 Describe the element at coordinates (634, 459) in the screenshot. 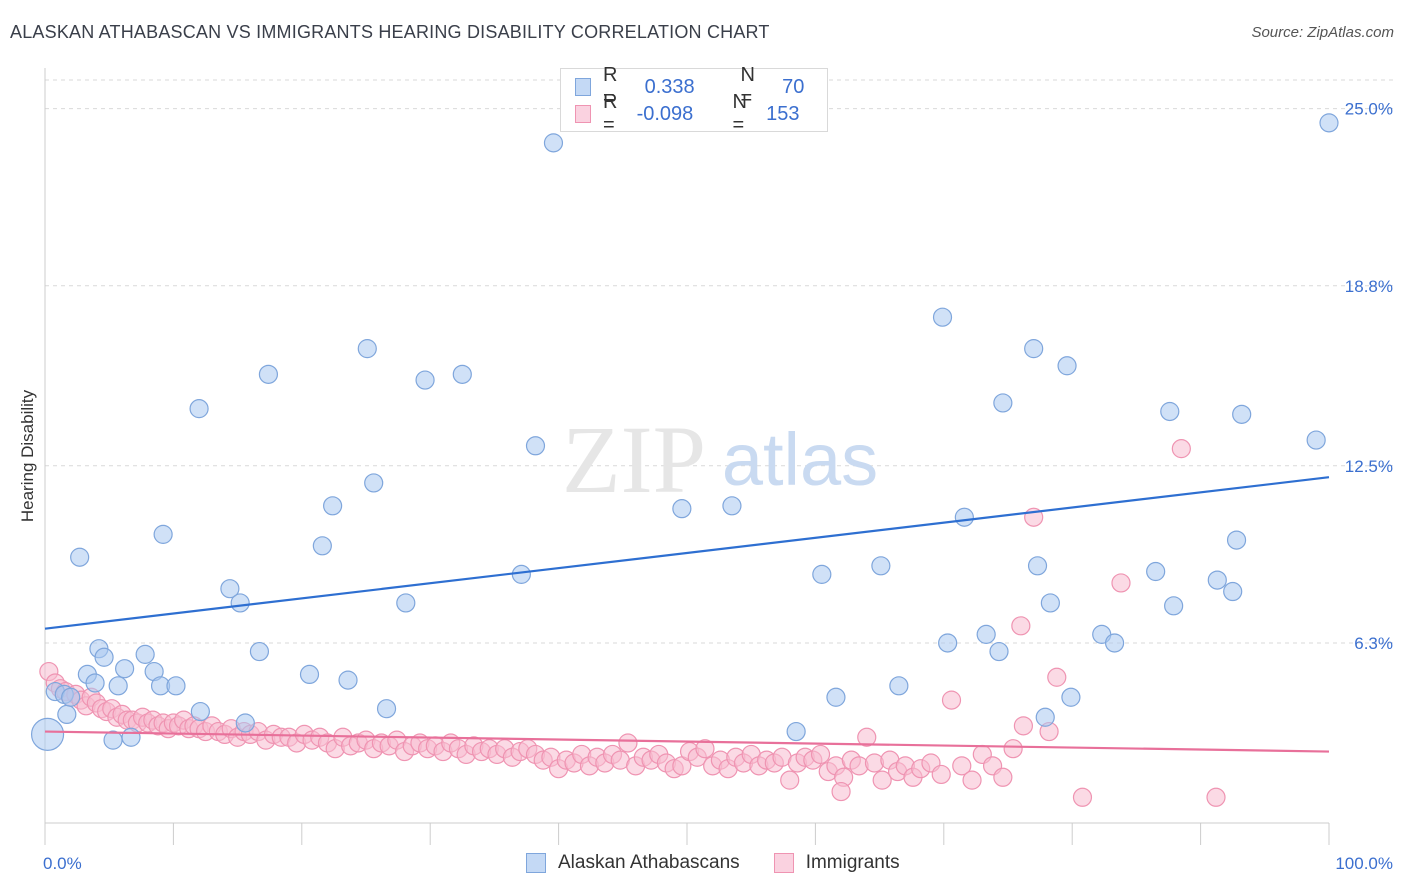

I see `watermark-zip: ZIP` at that location.